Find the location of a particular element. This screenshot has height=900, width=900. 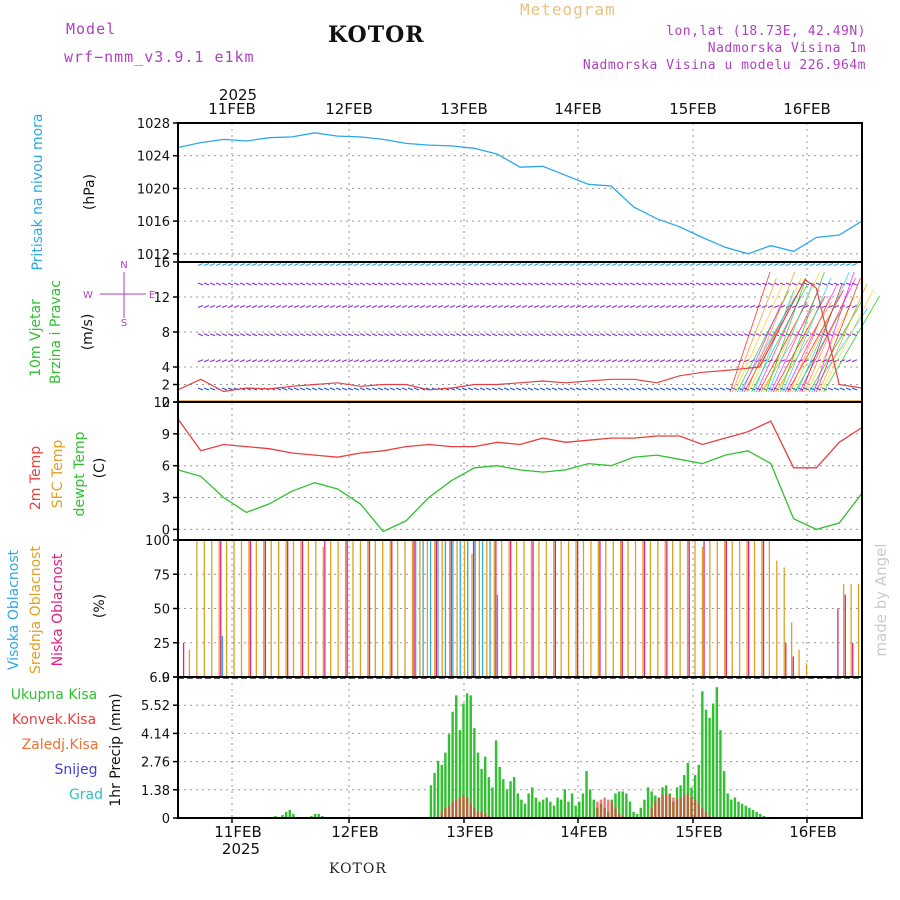

y-tick-label: 3 is located at coordinates (166, 499).